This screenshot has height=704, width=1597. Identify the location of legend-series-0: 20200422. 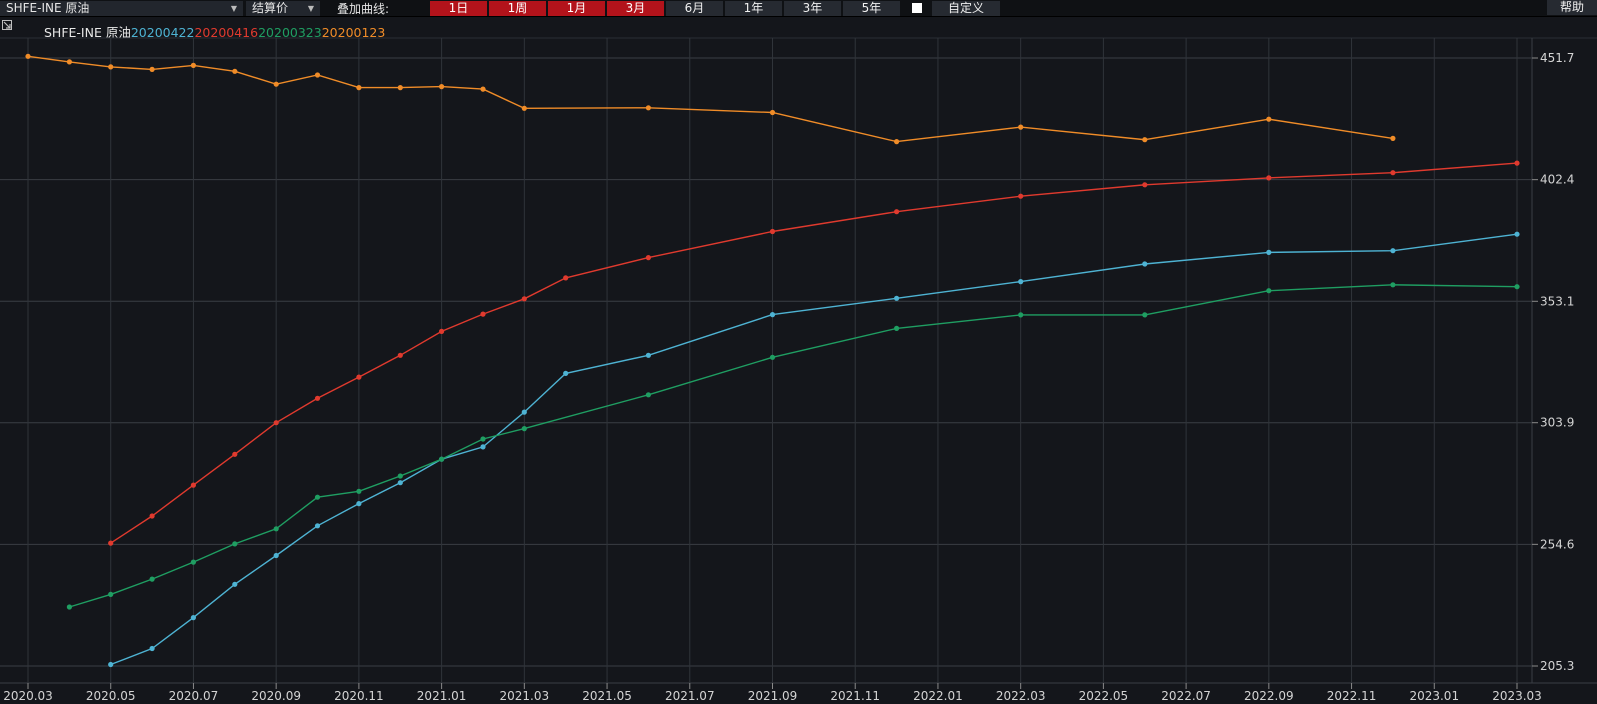
(162, 32).